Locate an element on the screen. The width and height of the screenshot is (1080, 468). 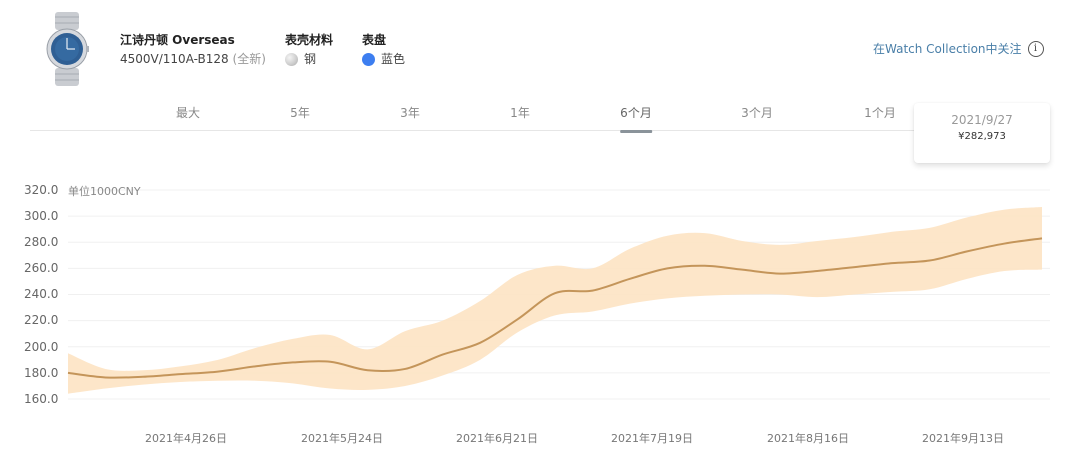
y-tick: 300.0 is located at coordinates (41, 216).